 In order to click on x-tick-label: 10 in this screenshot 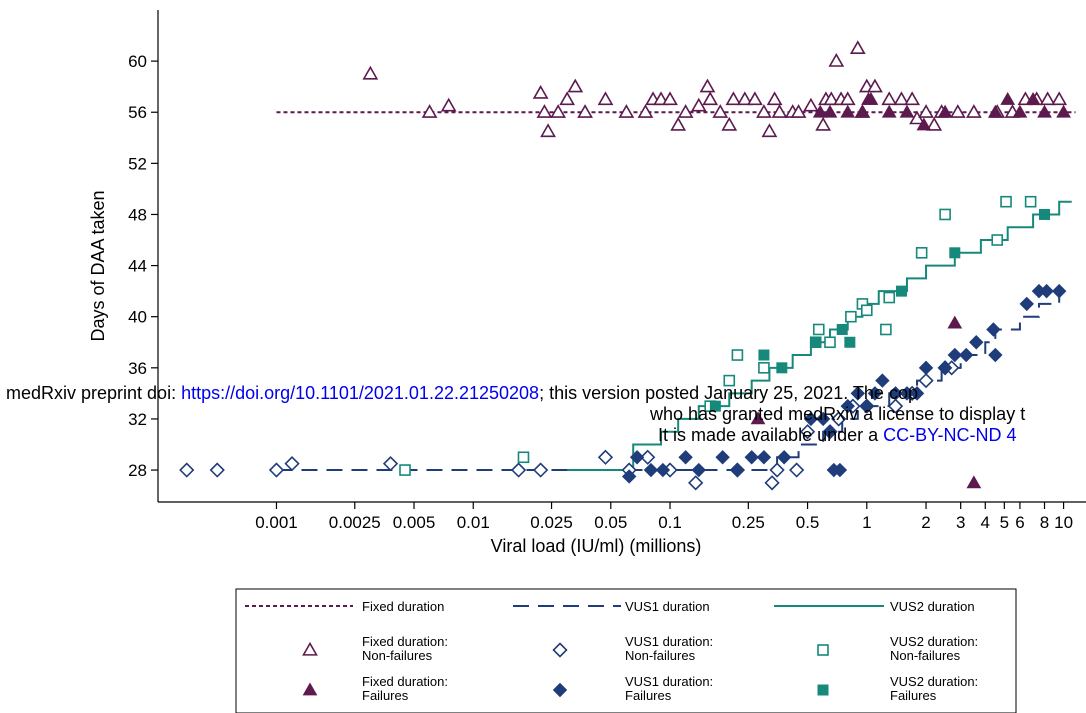, I will do `click(1063, 522)`.